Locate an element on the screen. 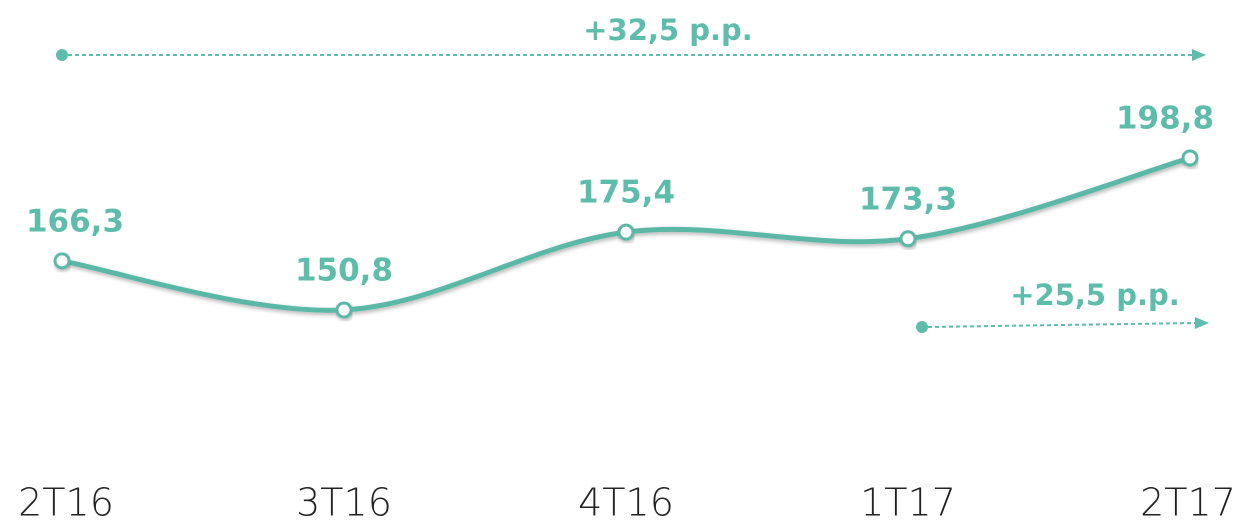 This screenshot has height=527, width=1238. data-label: 175,4 is located at coordinates (626, 193).